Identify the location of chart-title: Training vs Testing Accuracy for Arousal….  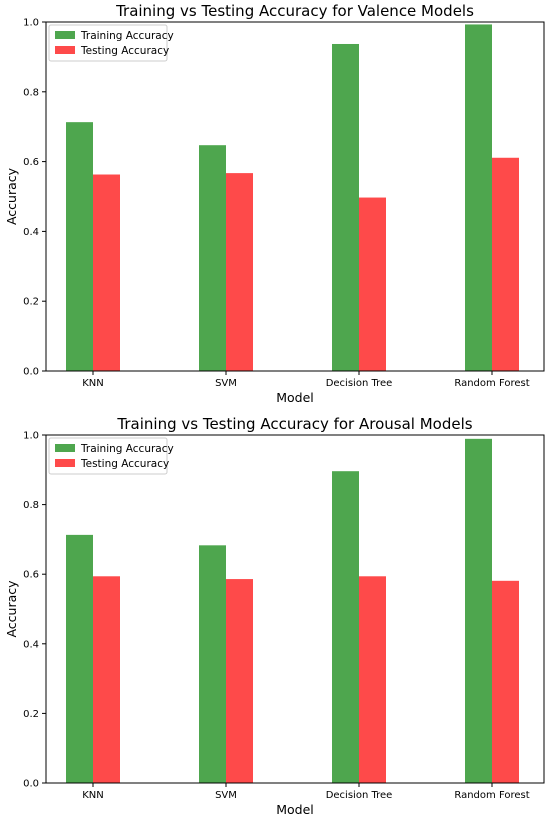
(294, 424).